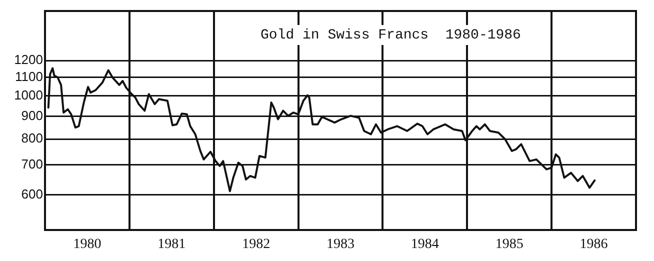  What do you see at coordinates (256, 244) in the screenshot?
I see `x-tick-label: 1982` at bounding box center [256, 244].